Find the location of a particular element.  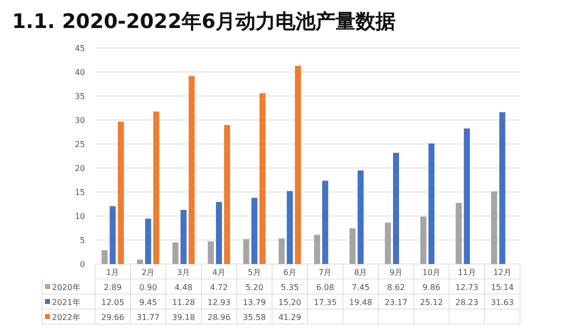

data-label: 12.93 is located at coordinates (219, 302).